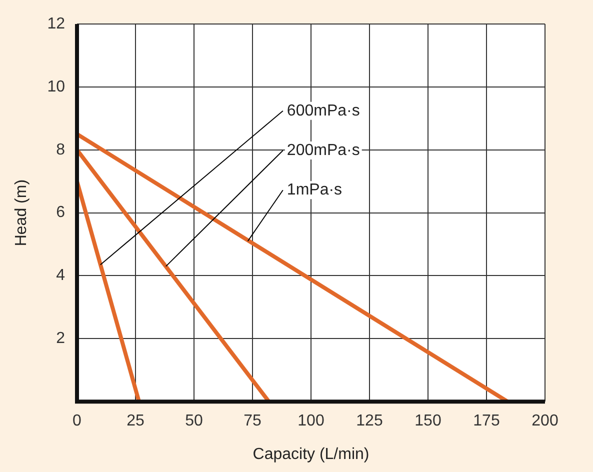 The image size is (593, 472). I want to click on x-tick-label: 25, so click(135, 421).